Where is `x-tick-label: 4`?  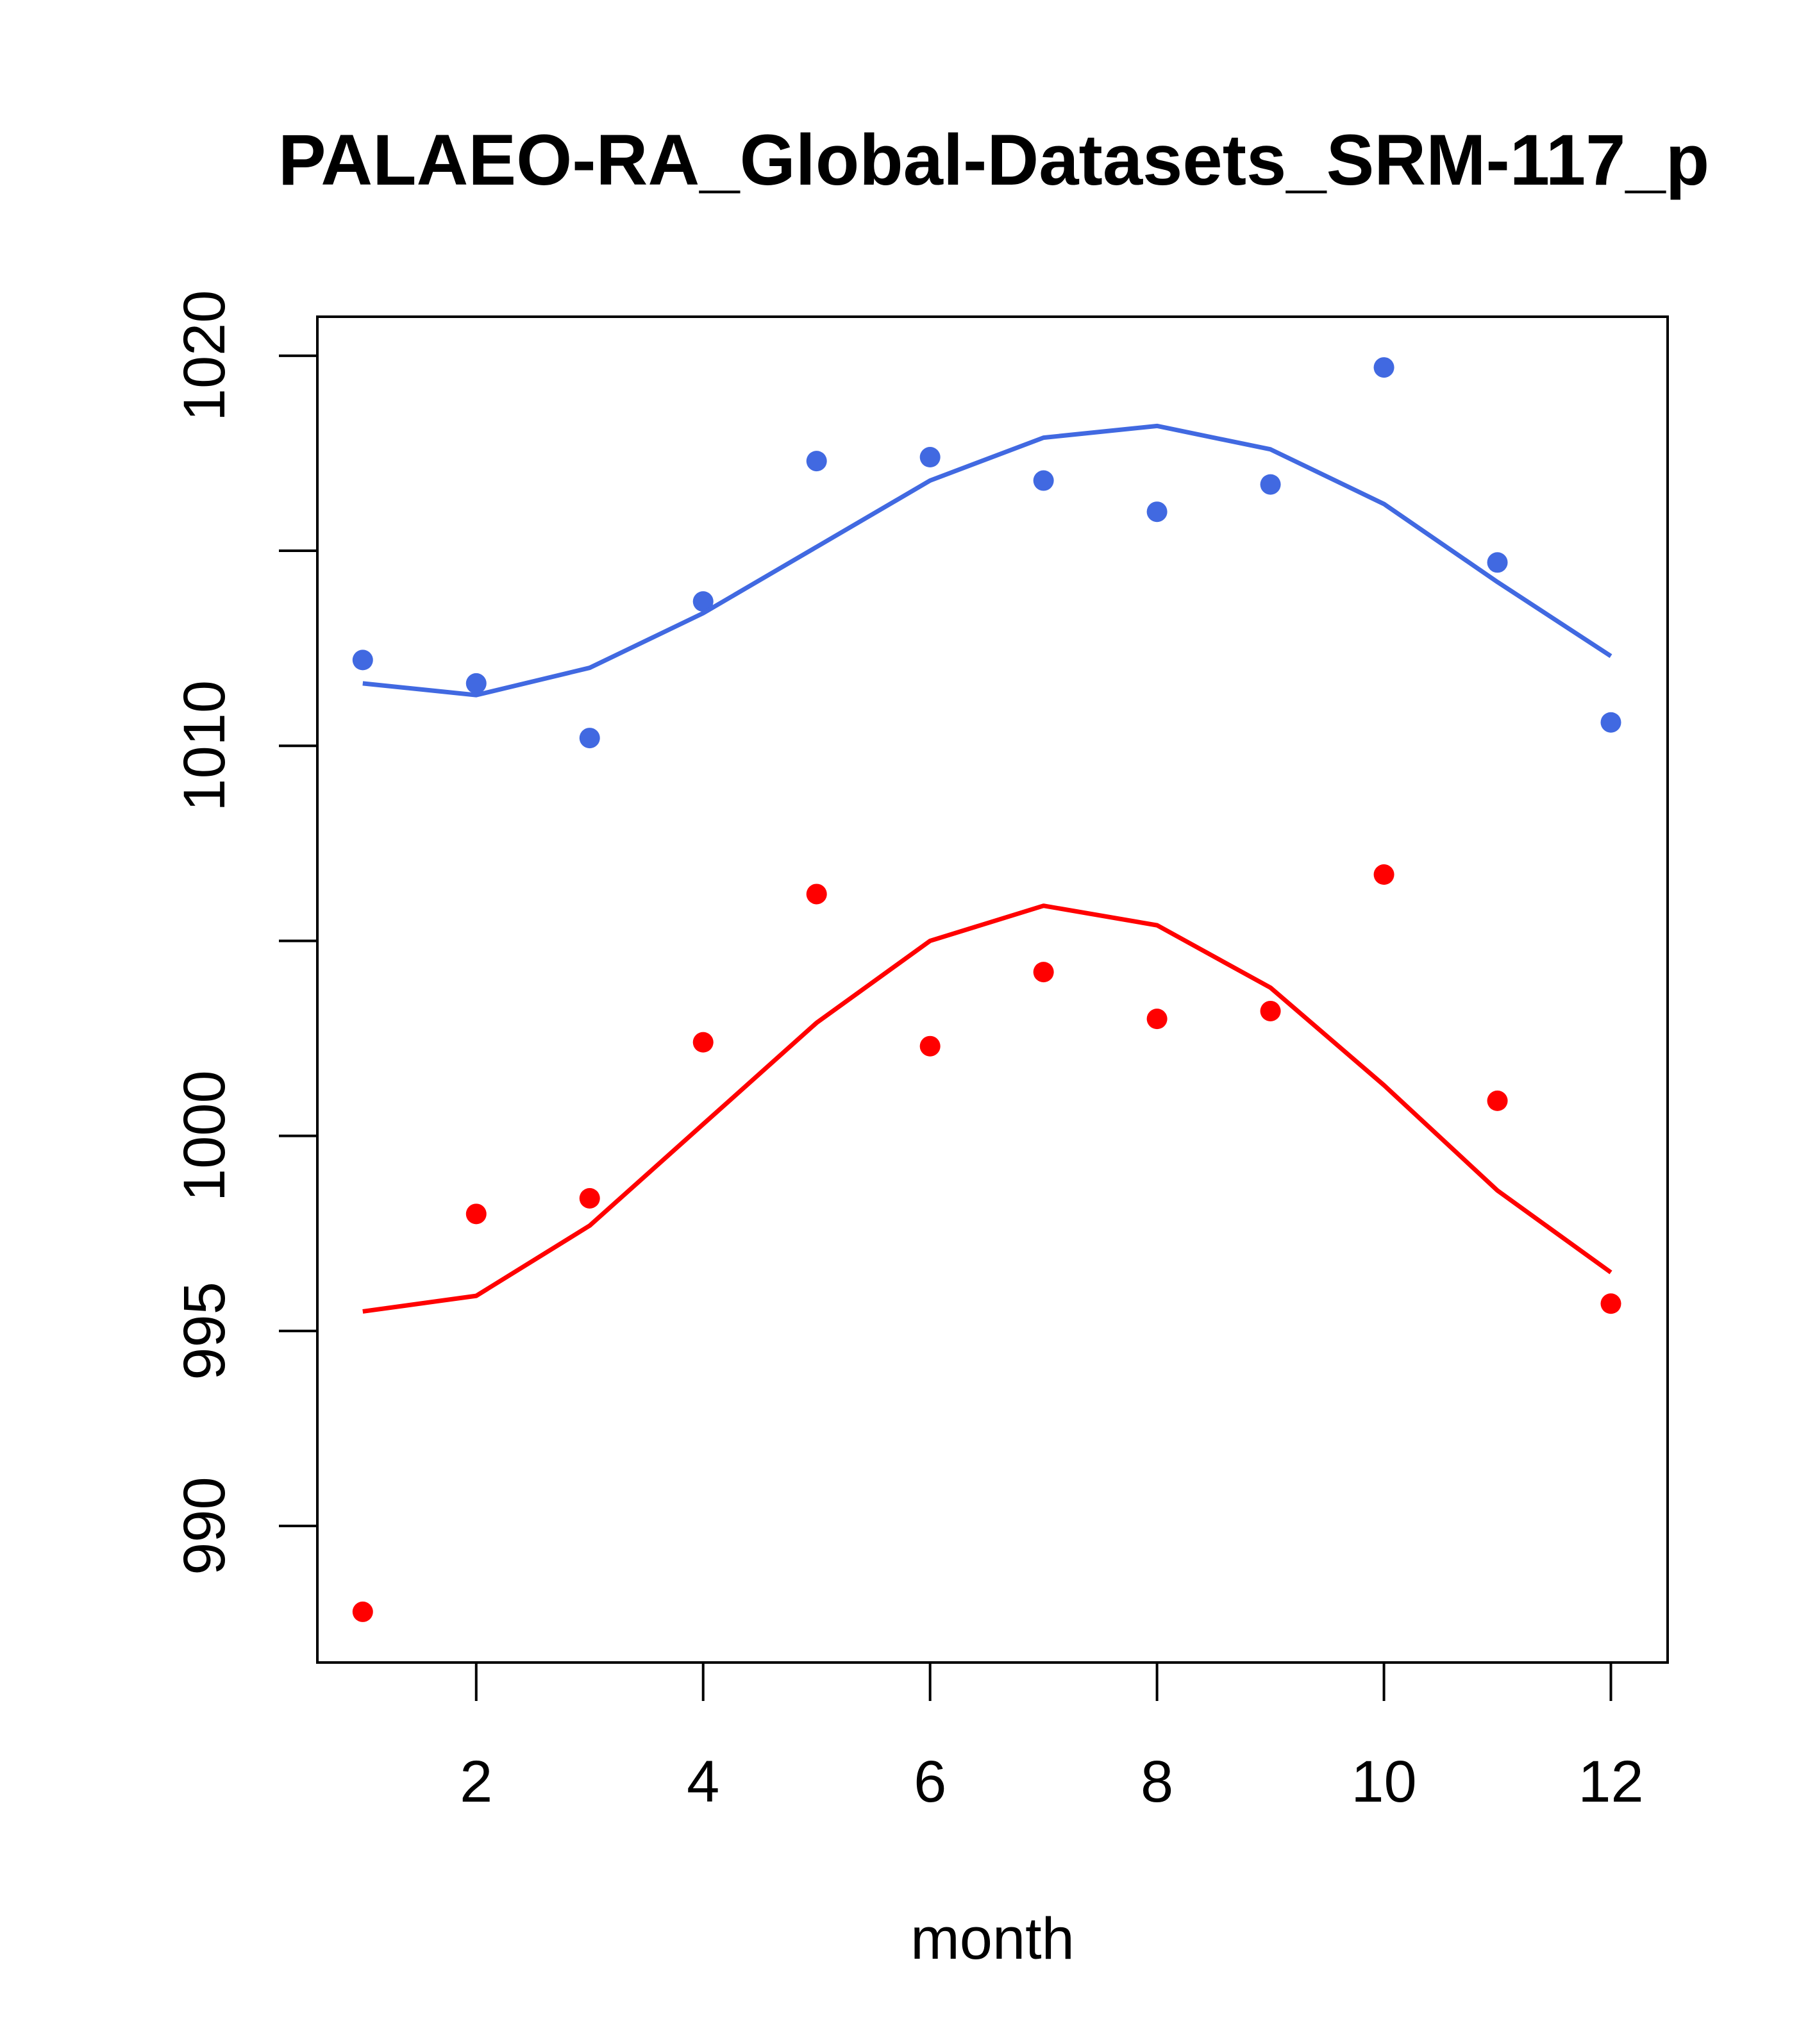 x-tick-label: 4 is located at coordinates (703, 1781).